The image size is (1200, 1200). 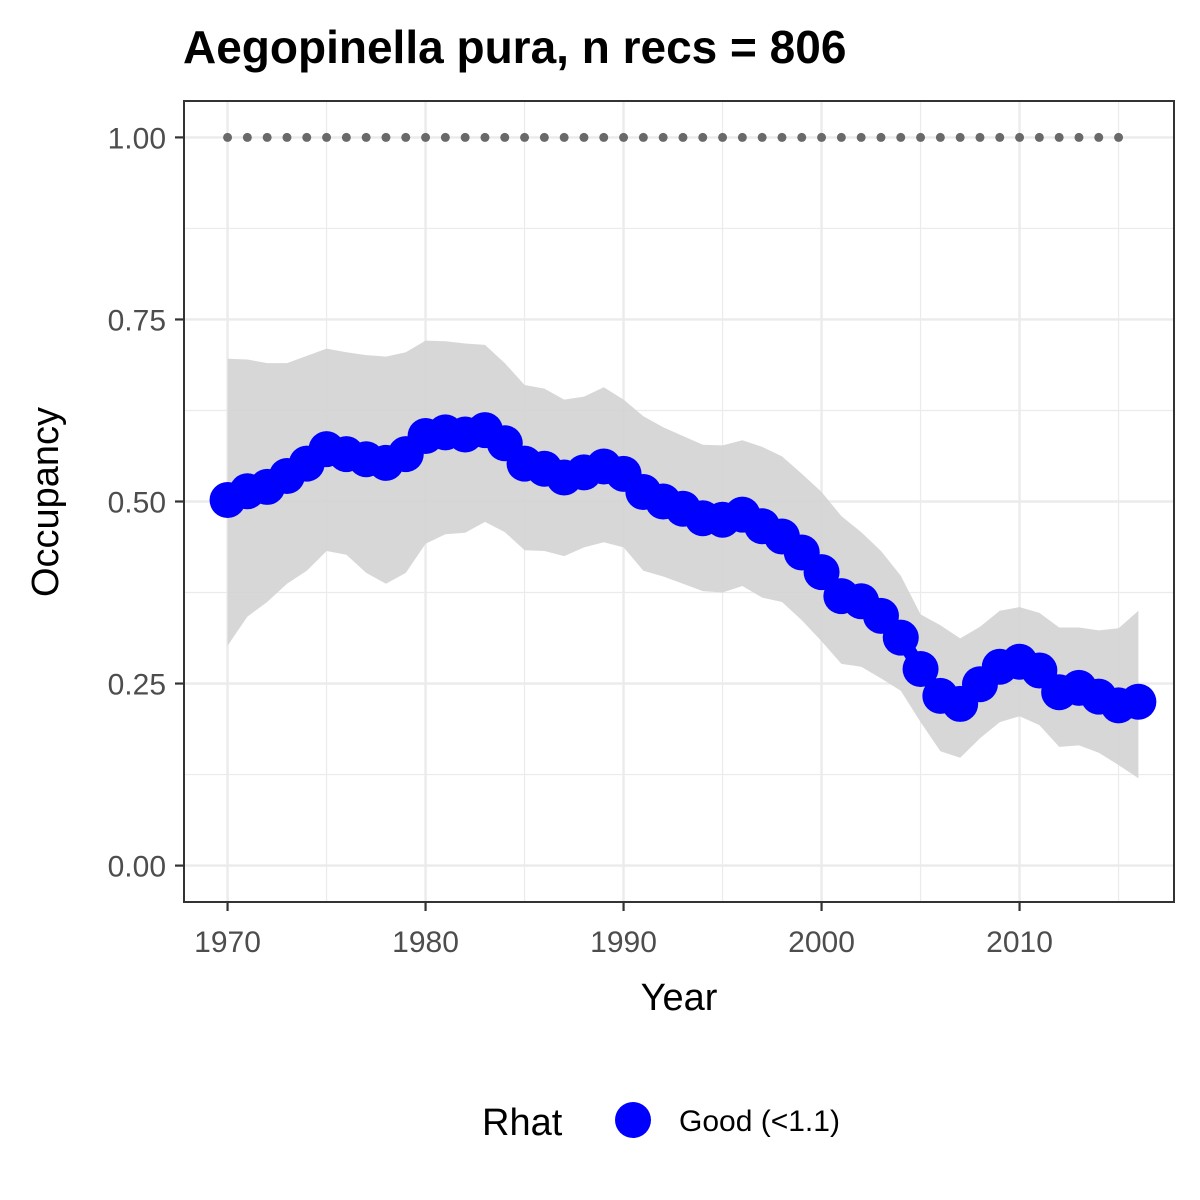 What do you see at coordinates (821, 942) in the screenshot?
I see `x-tick-label: 2000` at bounding box center [821, 942].